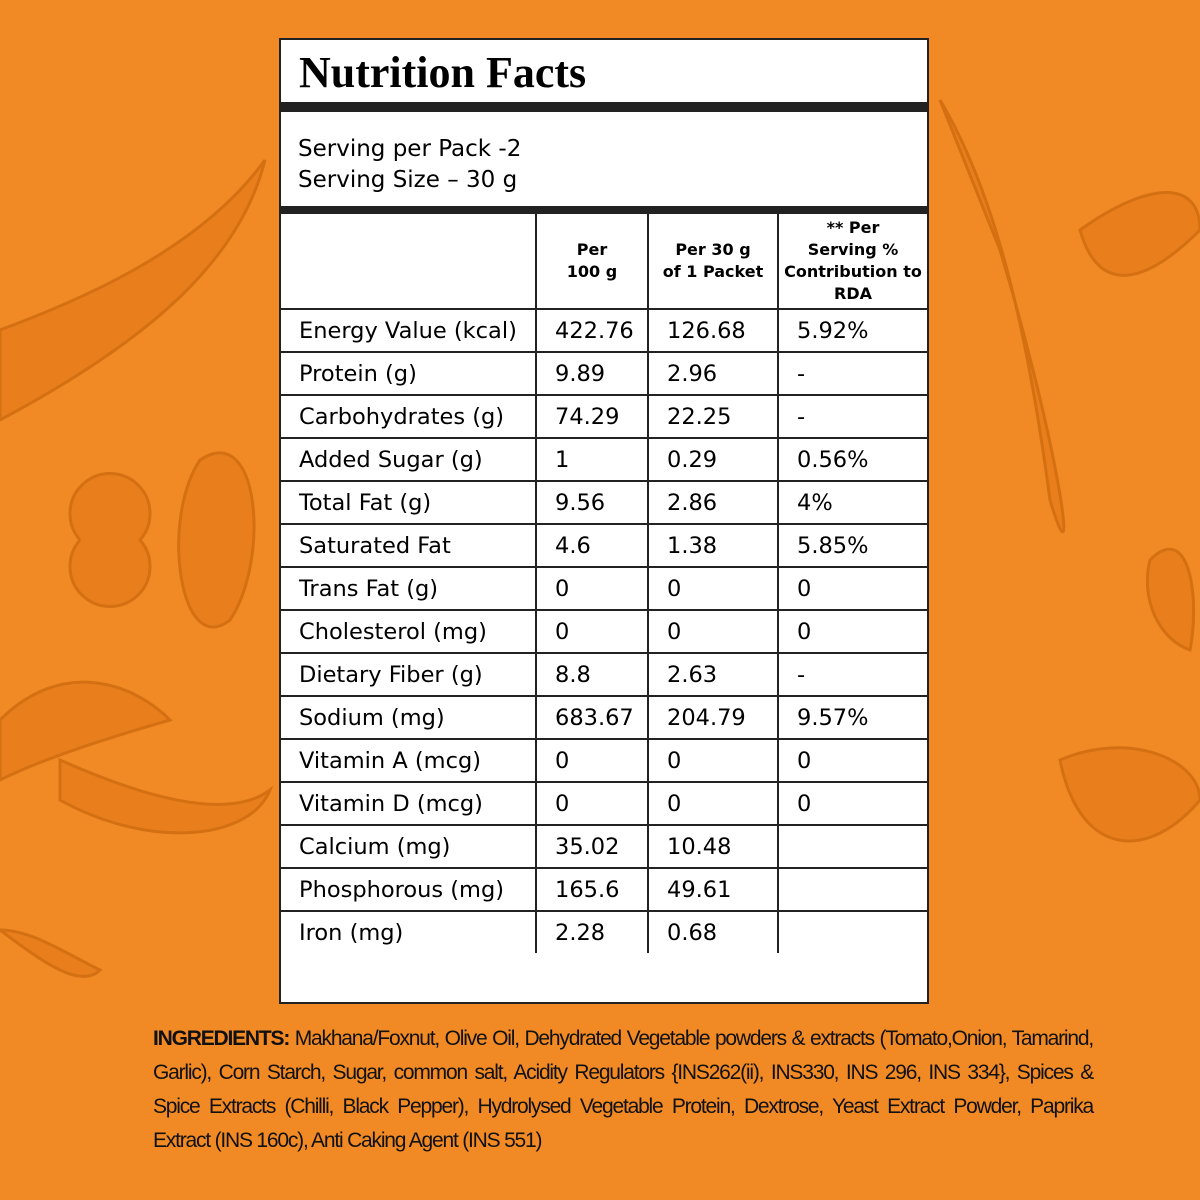  I want to click on table-row: Iron (mg) 2.28 0.68, so click(604, 931).